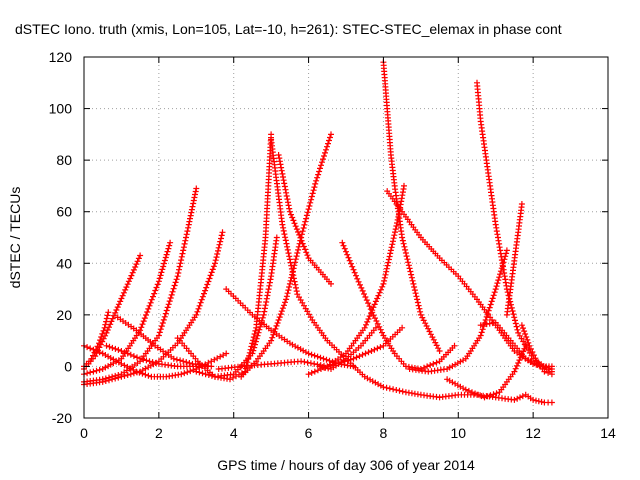 This screenshot has width=640, height=480. What do you see at coordinates (608, 433) in the screenshot?
I see `x-tick-label: 14` at bounding box center [608, 433].